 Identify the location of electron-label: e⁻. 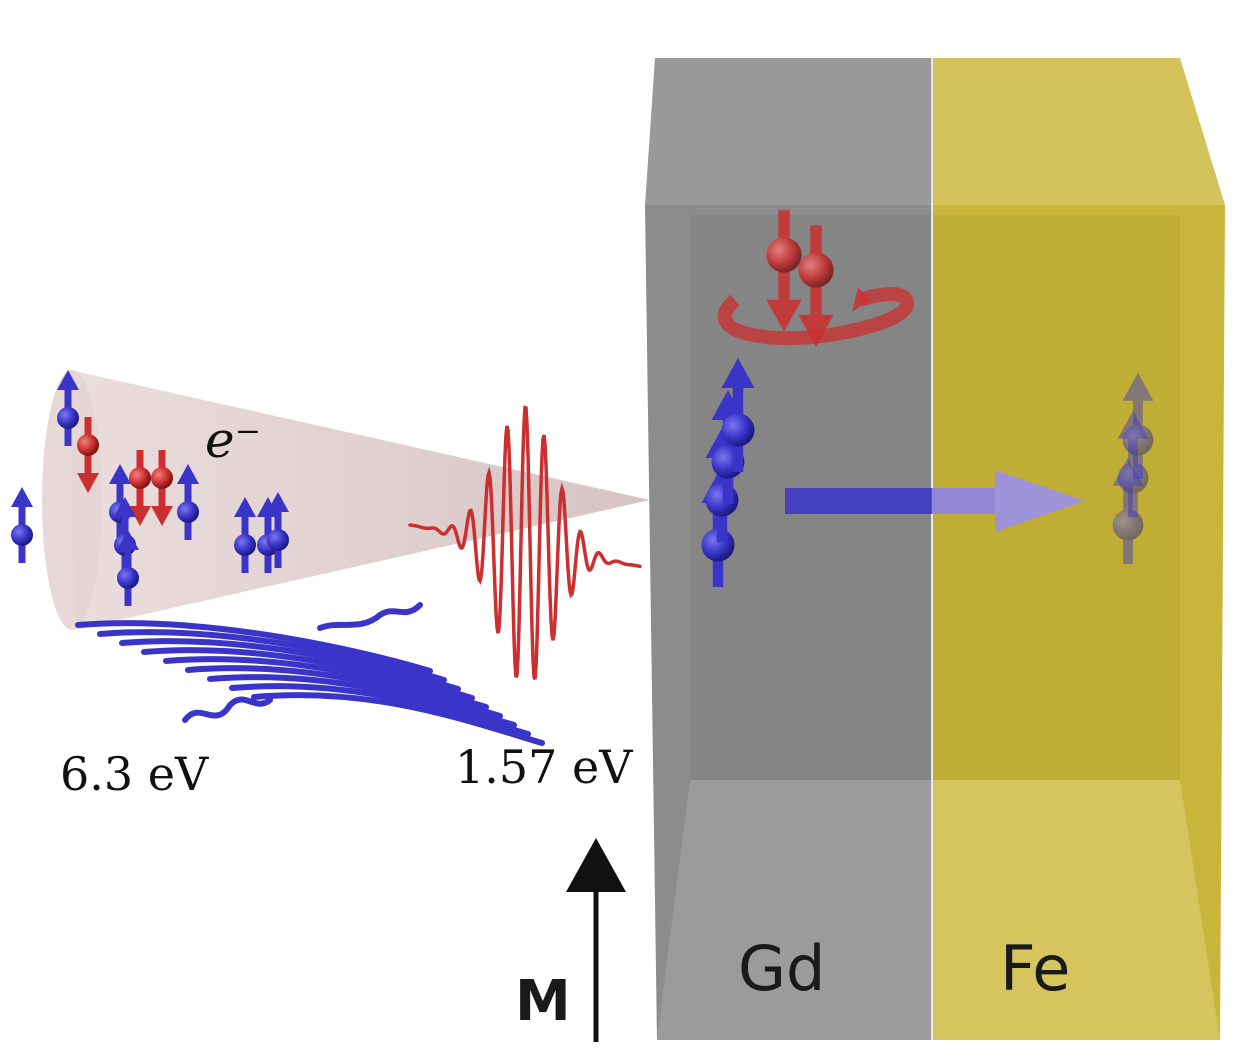
(233, 440).